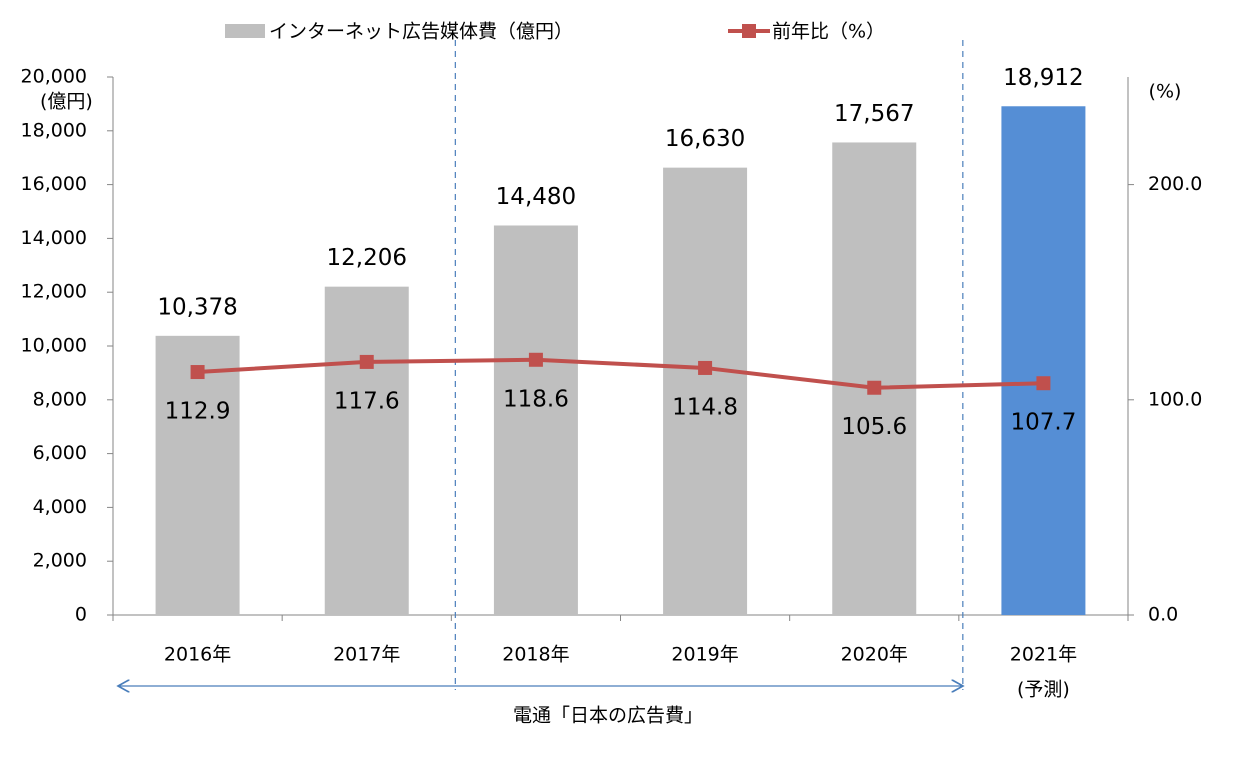 This screenshot has height=779, width=1239. Describe the element at coordinates (197, 307) in the screenshot. I see `bar-value-label: 10,378` at that location.